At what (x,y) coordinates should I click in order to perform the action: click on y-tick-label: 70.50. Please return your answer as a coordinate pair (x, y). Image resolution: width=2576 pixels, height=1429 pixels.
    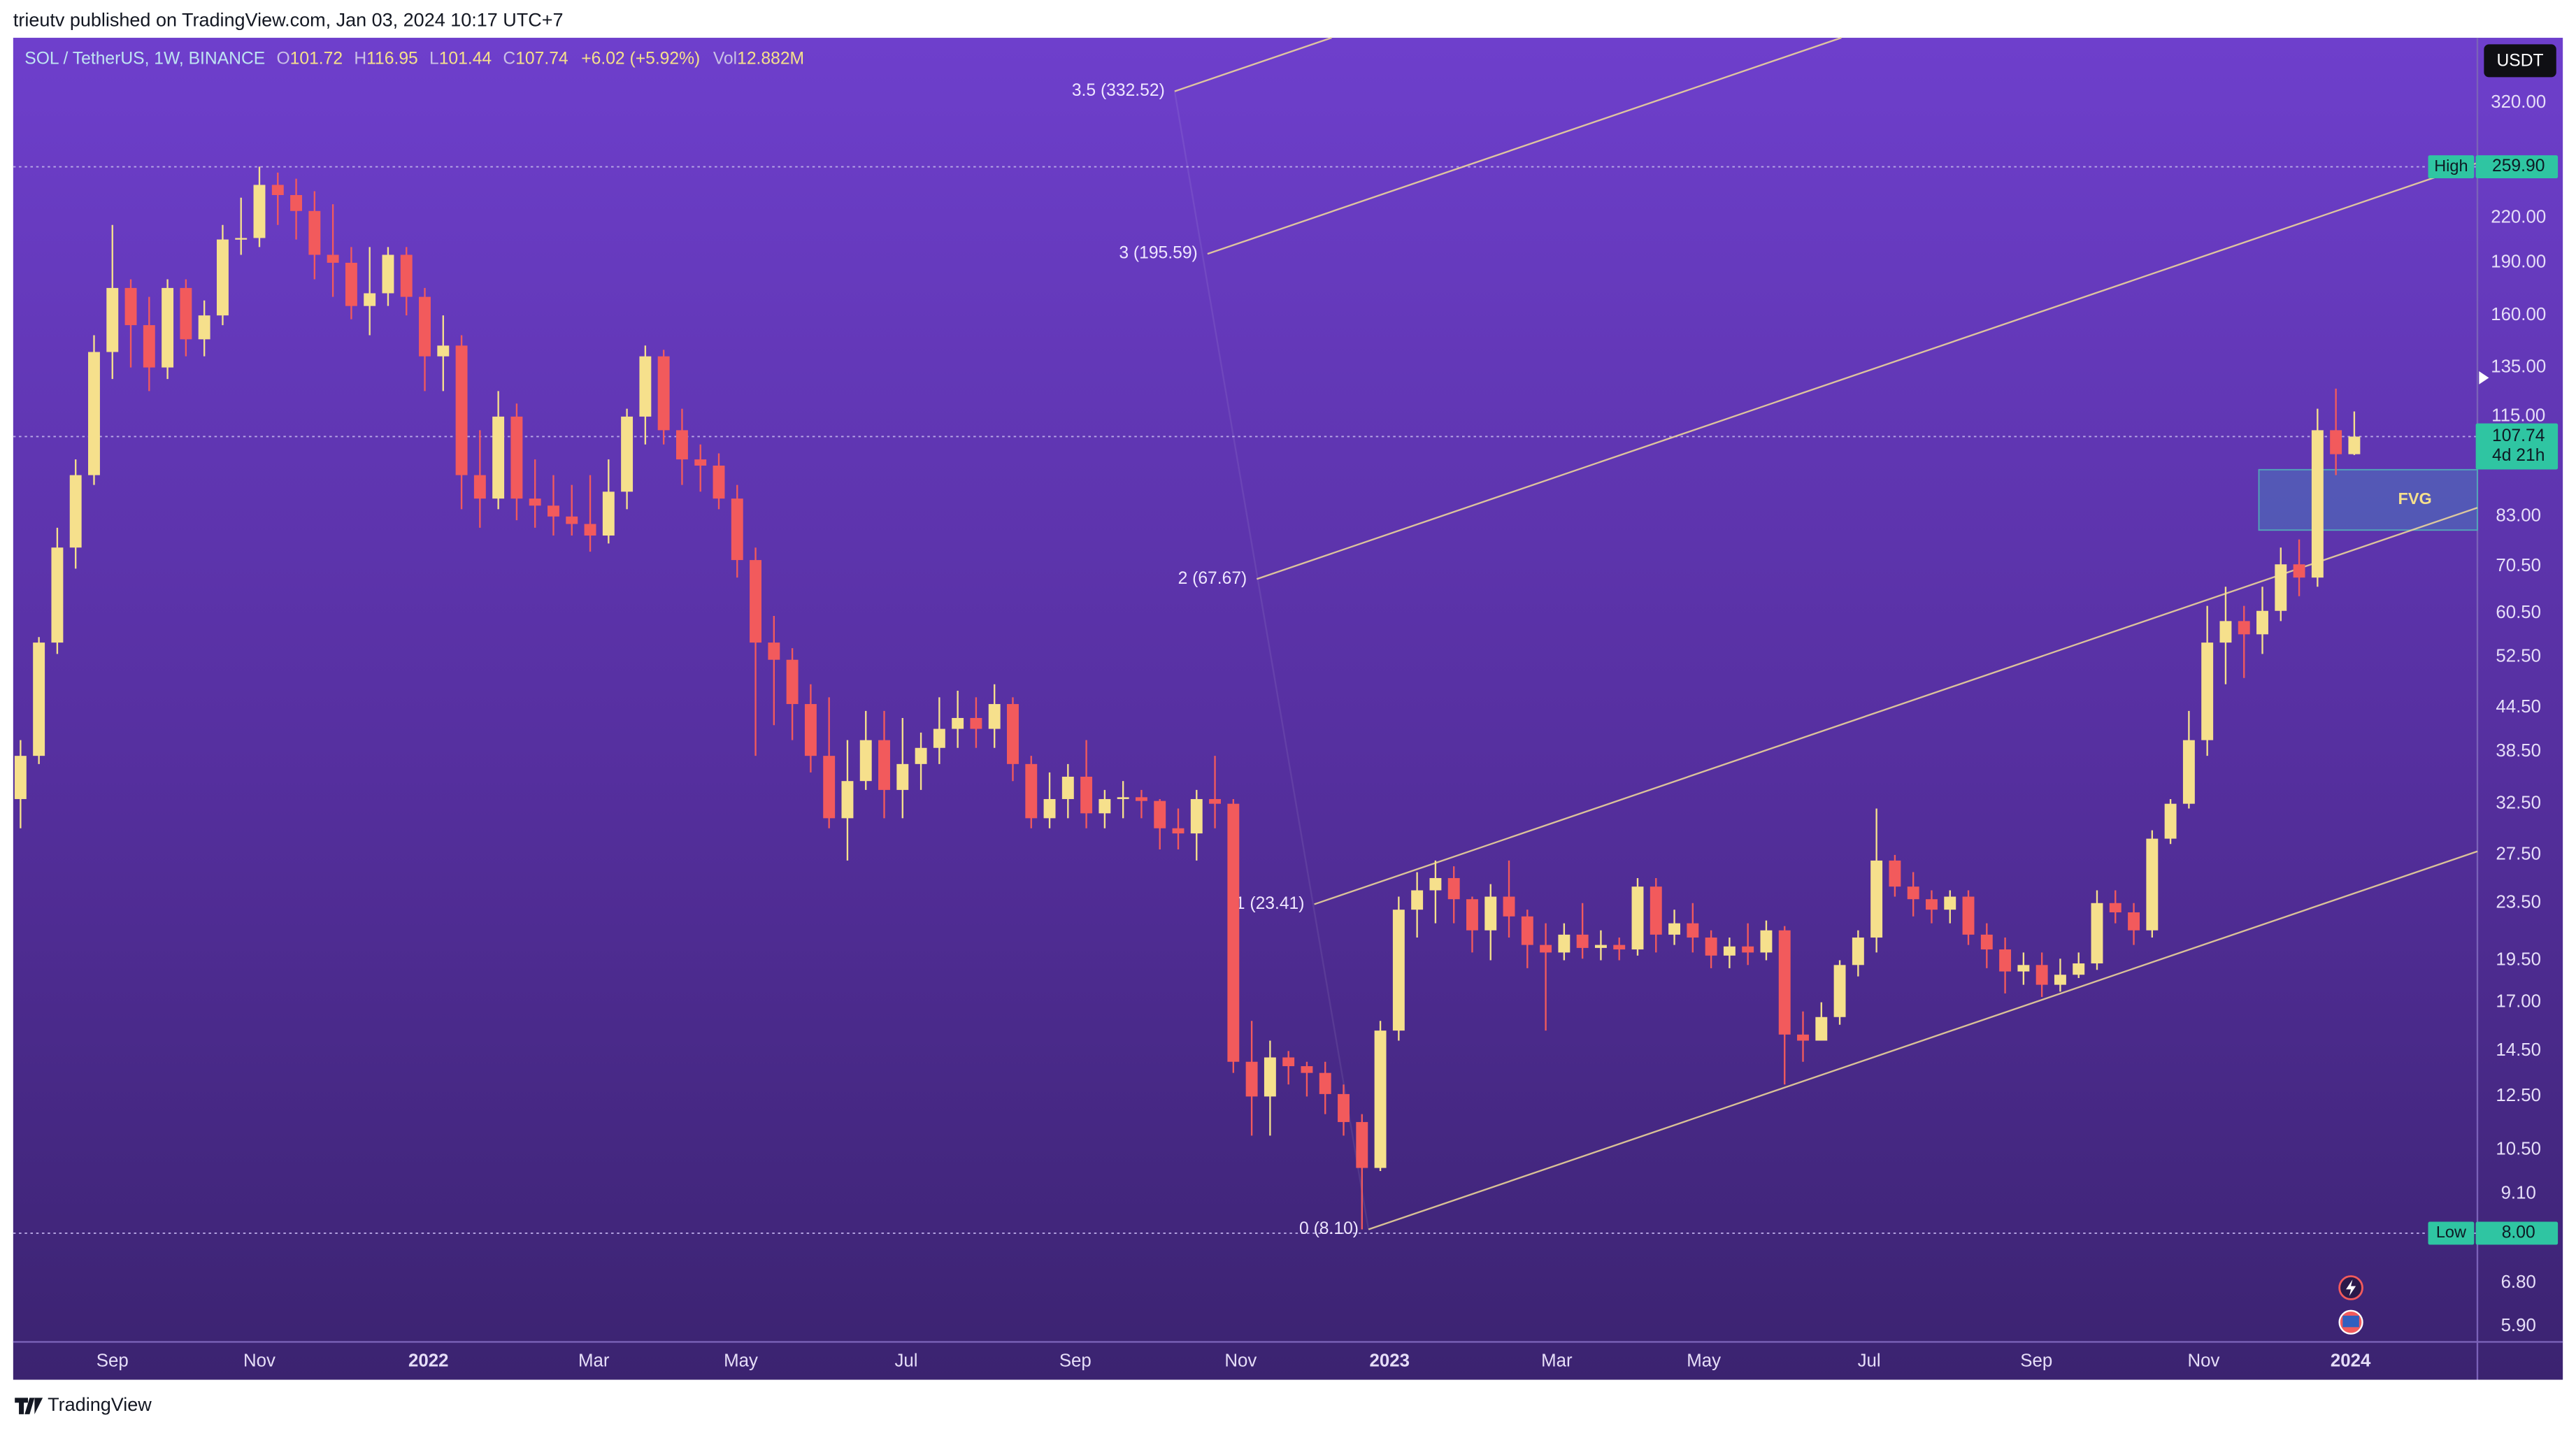
    Looking at the image, I should click on (2518, 565).